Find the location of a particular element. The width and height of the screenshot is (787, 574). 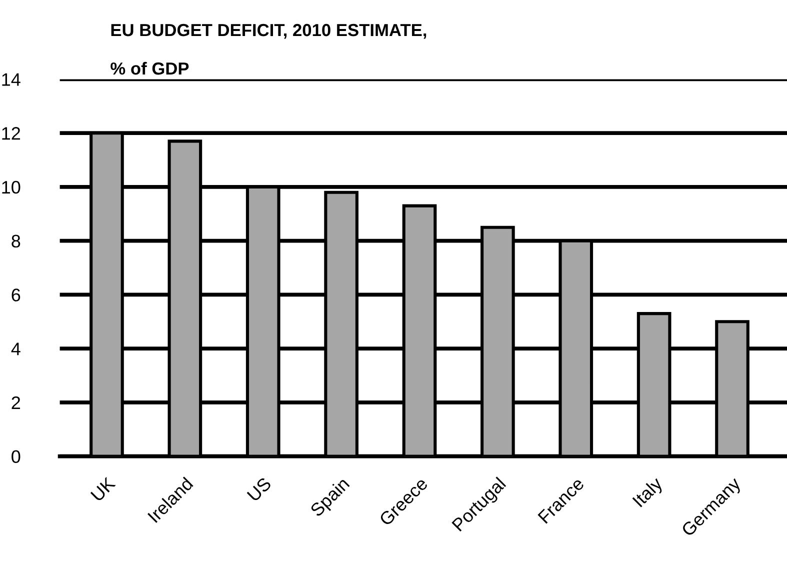

y-tick-label: 2 is located at coordinates (16, 402).